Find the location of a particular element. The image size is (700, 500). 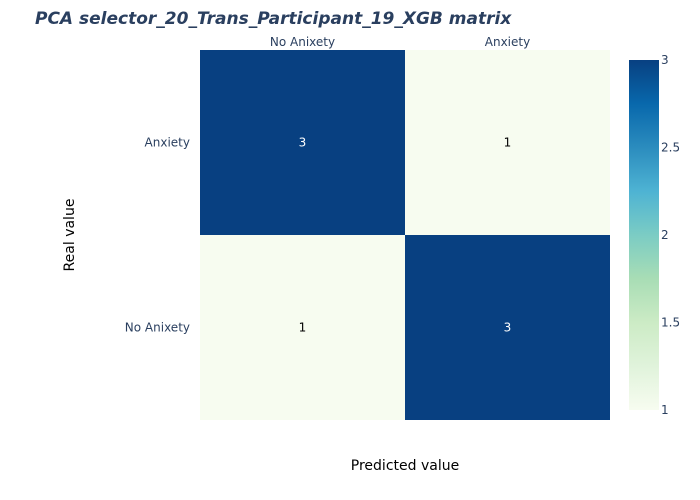

x-axis-ticks: No Anixety Anxiety is located at coordinates (400, 42).